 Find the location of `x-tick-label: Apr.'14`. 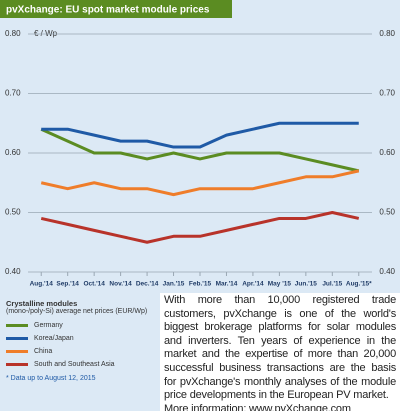

x-tick-label: Apr.'14 is located at coordinates (253, 284).